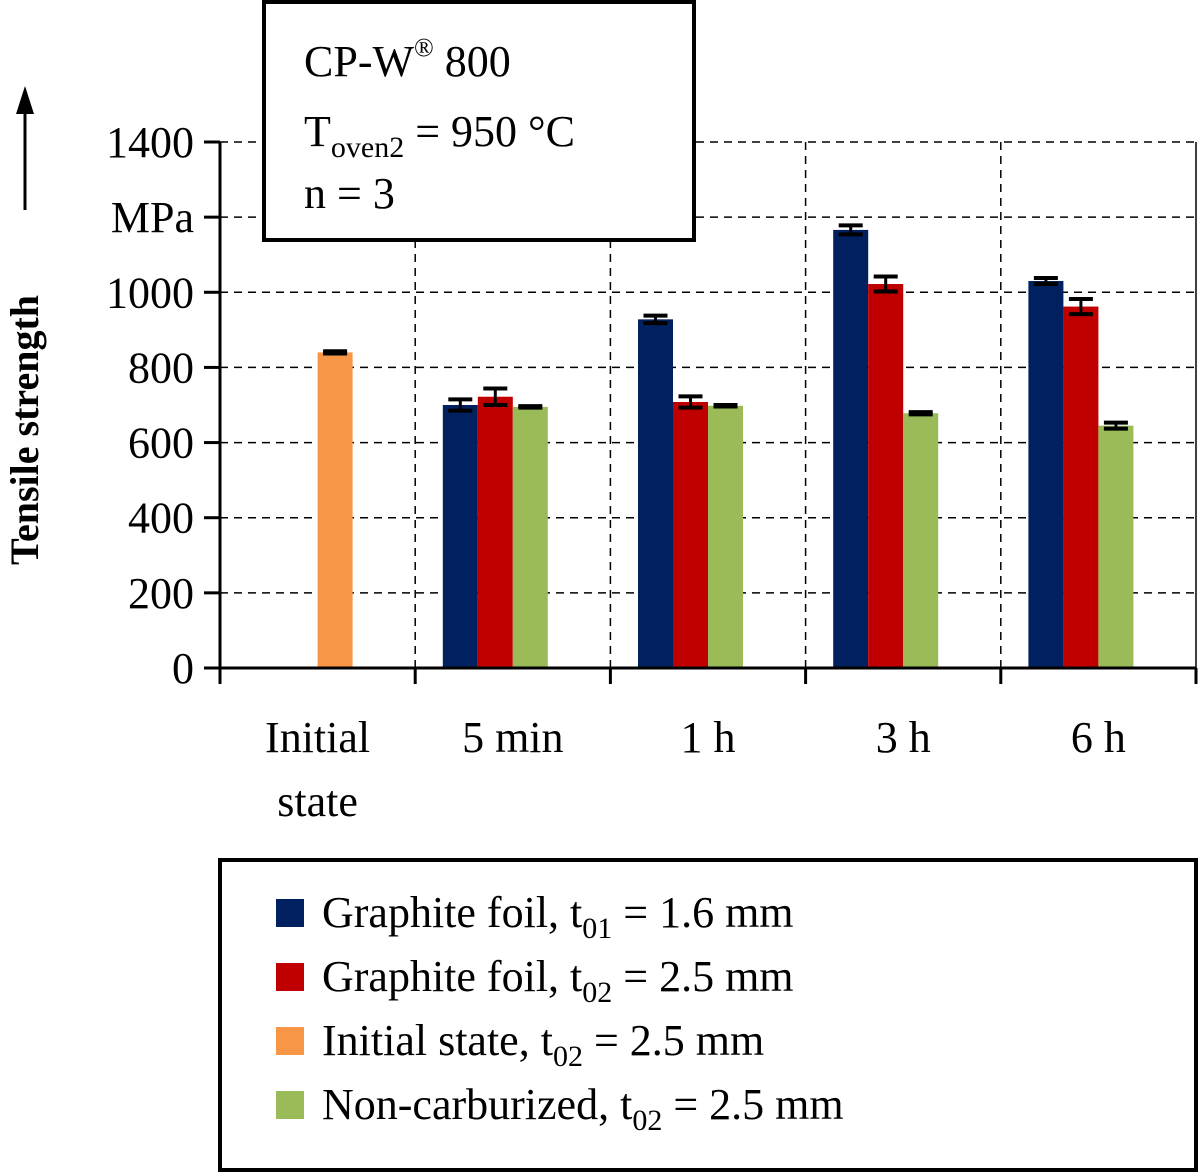 The height and width of the screenshot is (1172, 1200). Describe the element at coordinates (161, 593) in the screenshot. I see `y-tick-label: 200` at that location.